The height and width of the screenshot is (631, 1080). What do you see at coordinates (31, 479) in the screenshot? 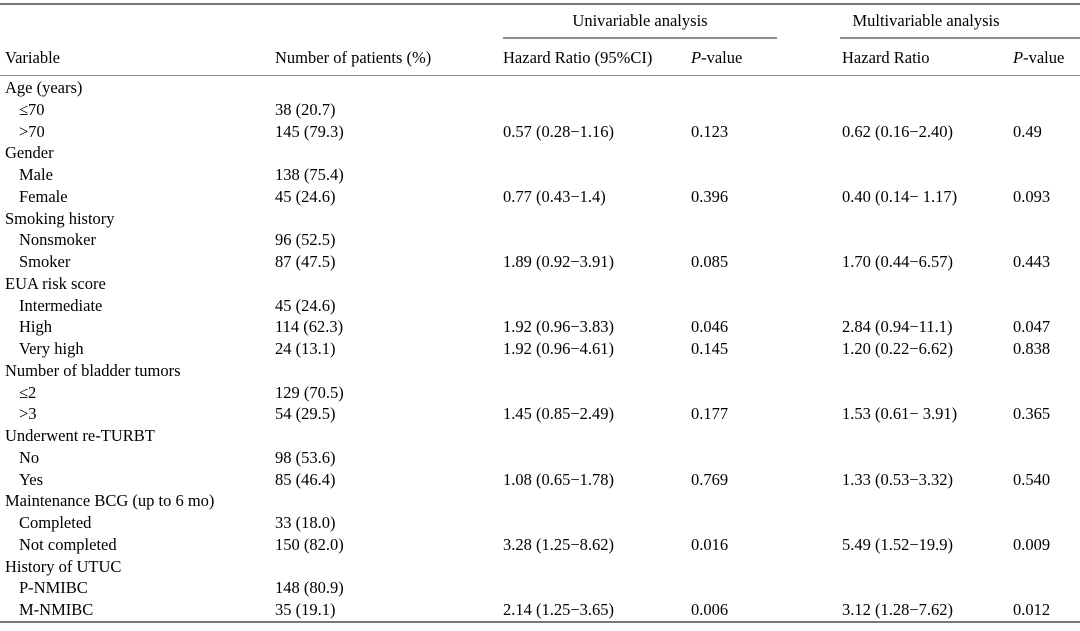
I see `variable-cell: Yes` at bounding box center [31, 479].